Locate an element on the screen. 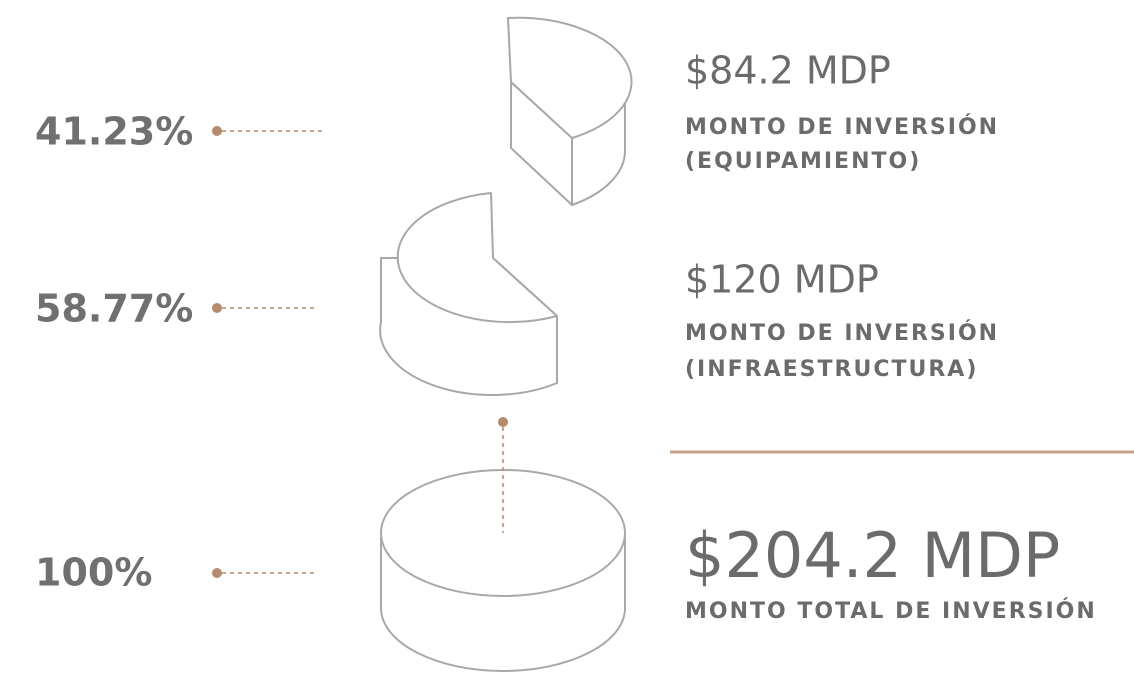  percent: 58.77% is located at coordinates (114, 309).